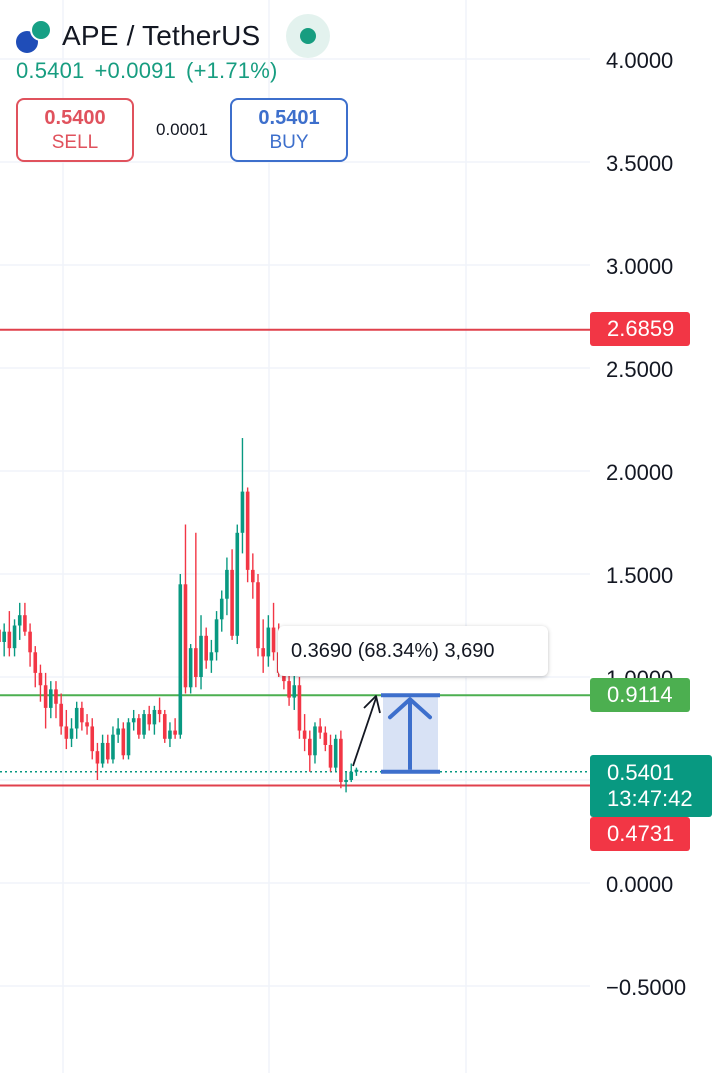  I want to click on current-price-tag: 0.5401 13:47:42, so click(651, 786).